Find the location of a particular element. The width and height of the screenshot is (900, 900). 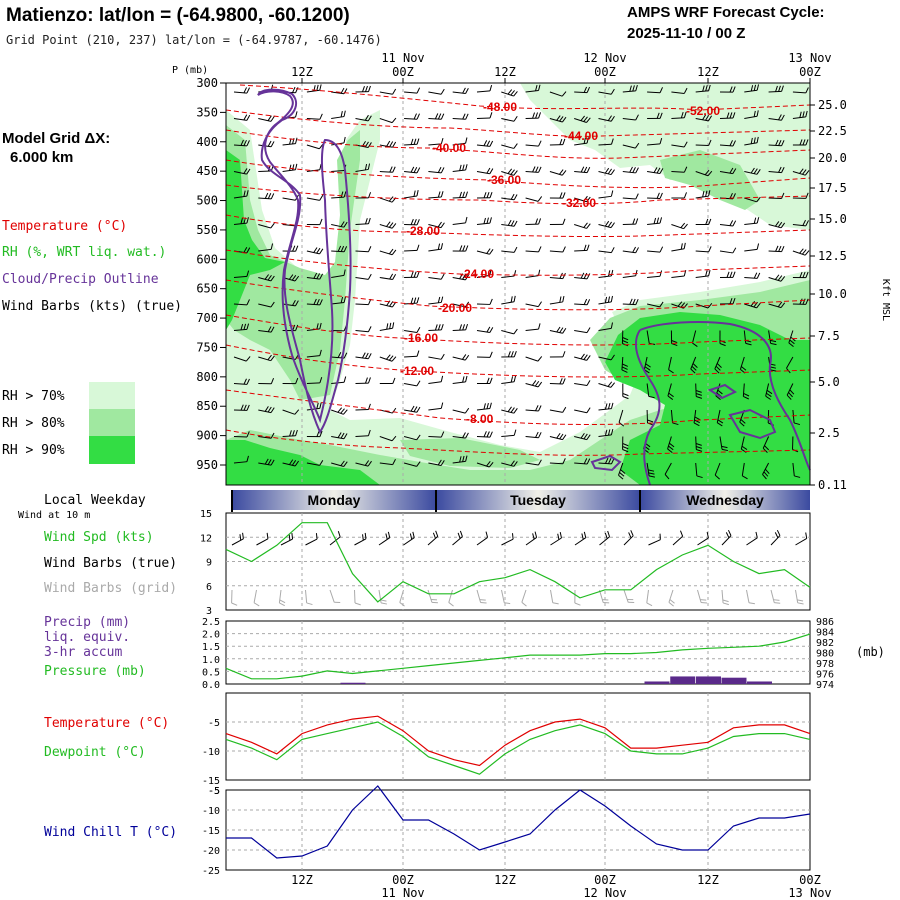

pressure-tick-label: 300 is located at coordinates (207, 83).